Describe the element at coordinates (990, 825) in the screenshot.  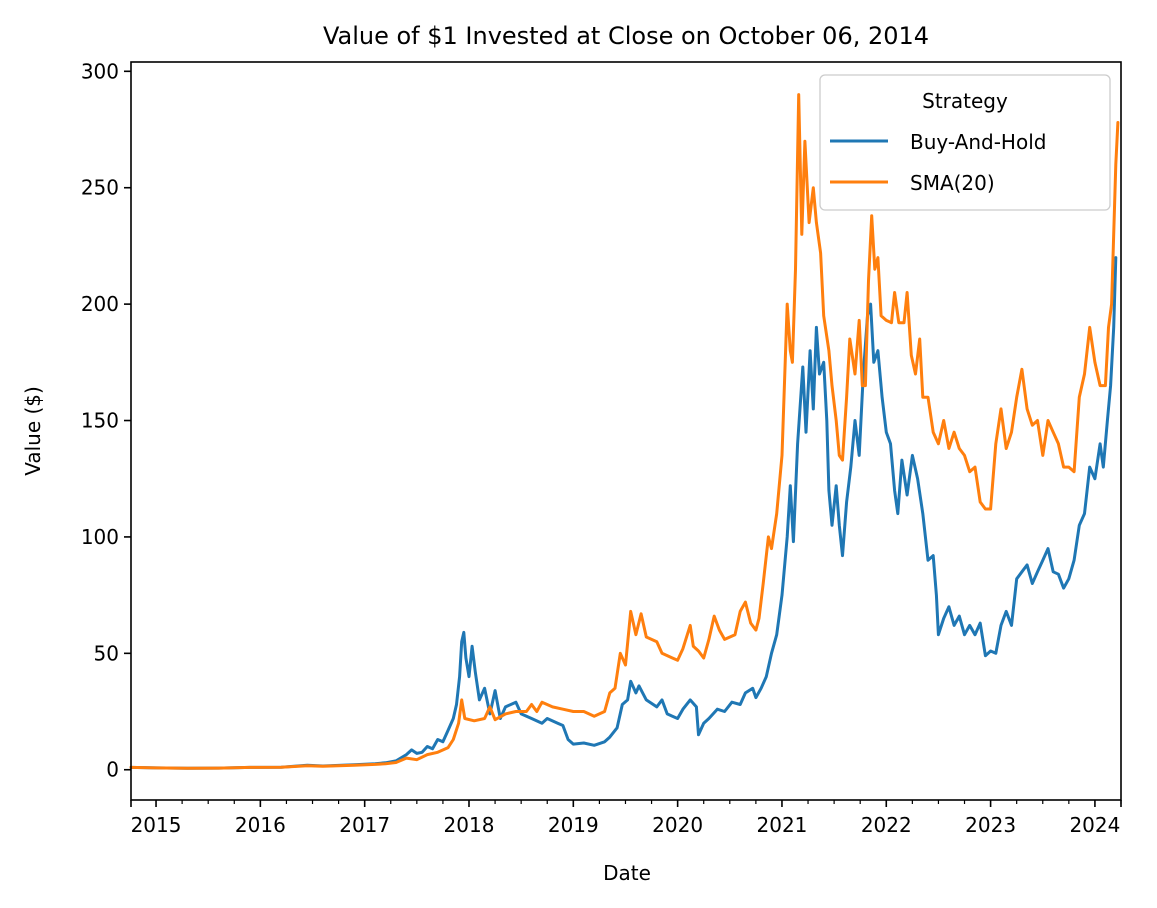
I see `x-tick-label: 2023` at that location.